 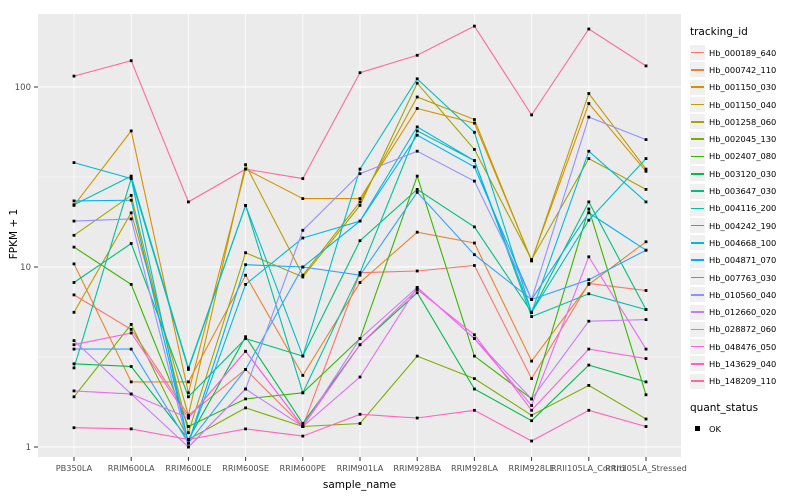 I want to click on x-tick-label: RRIM600SE, so click(x=245, y=468).